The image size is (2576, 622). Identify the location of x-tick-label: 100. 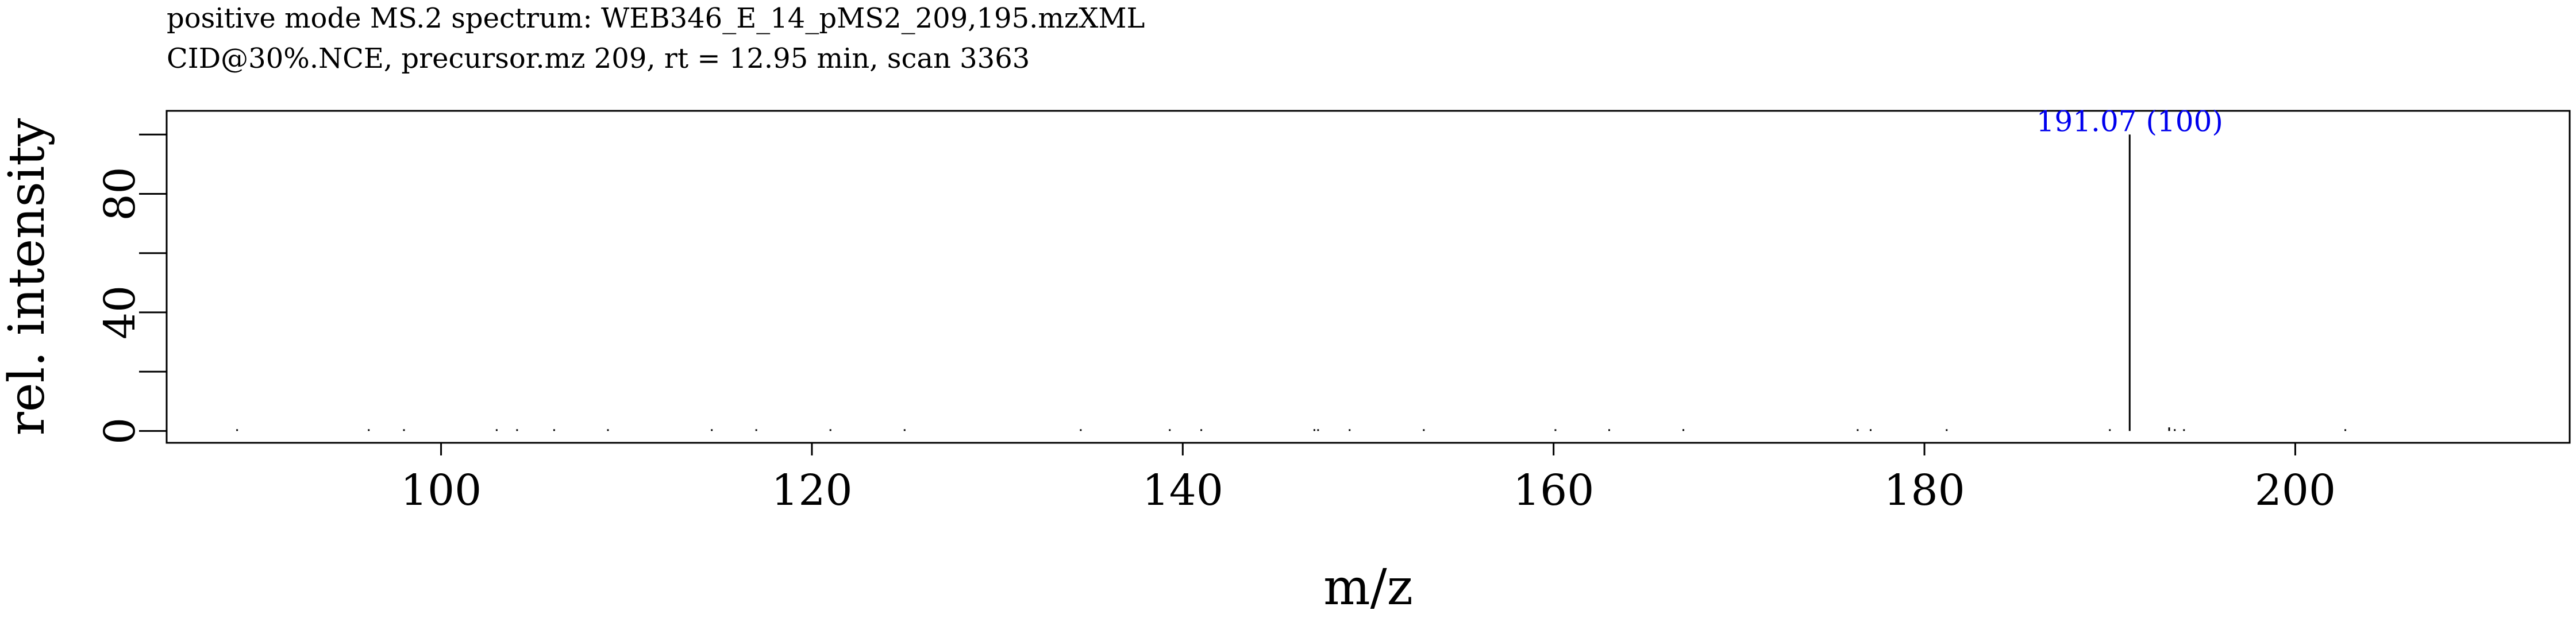
(441, 490).